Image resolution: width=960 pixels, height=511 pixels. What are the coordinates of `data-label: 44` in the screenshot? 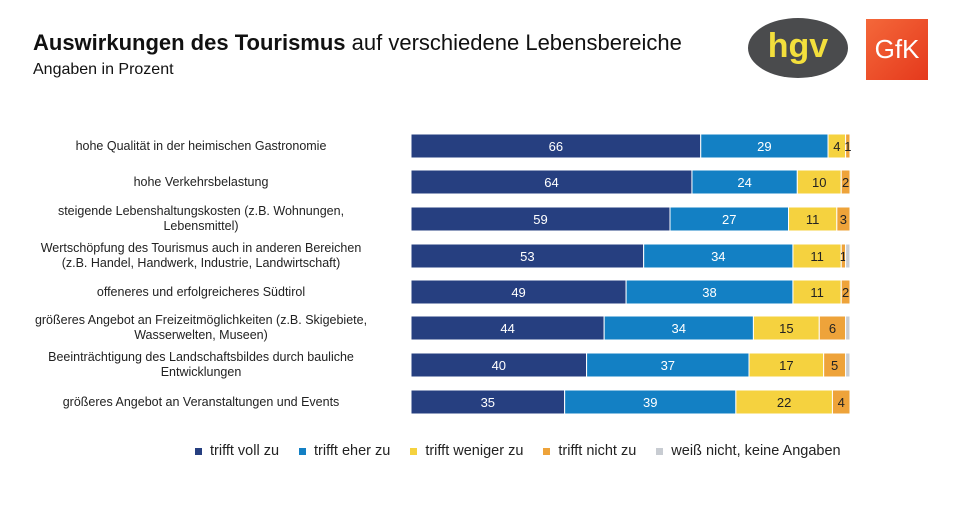 It's located at (507, 328).